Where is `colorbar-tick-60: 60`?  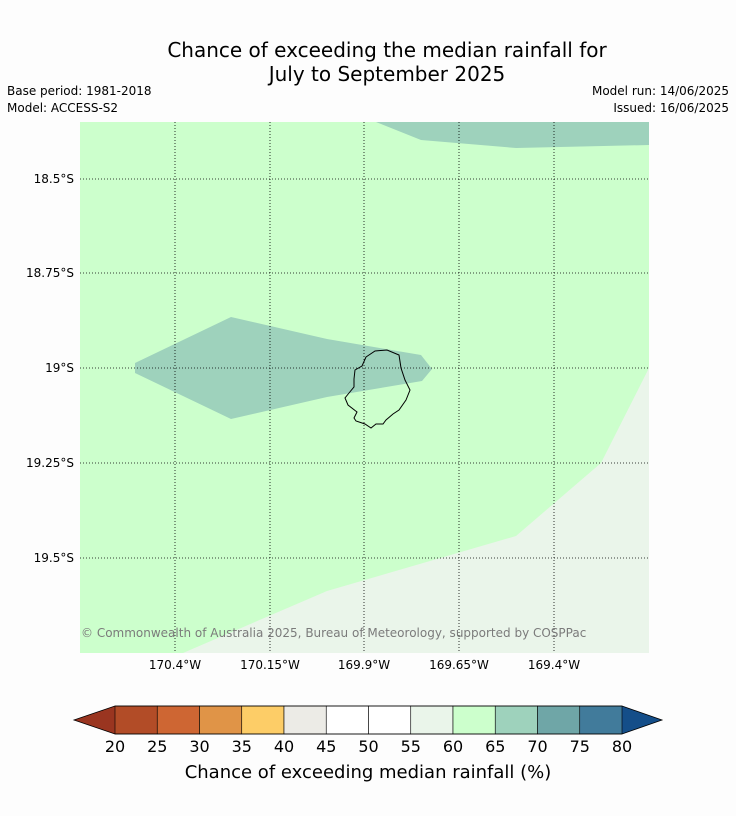 colorbar-tick-60: 60 is located at coordinates (453, 746).